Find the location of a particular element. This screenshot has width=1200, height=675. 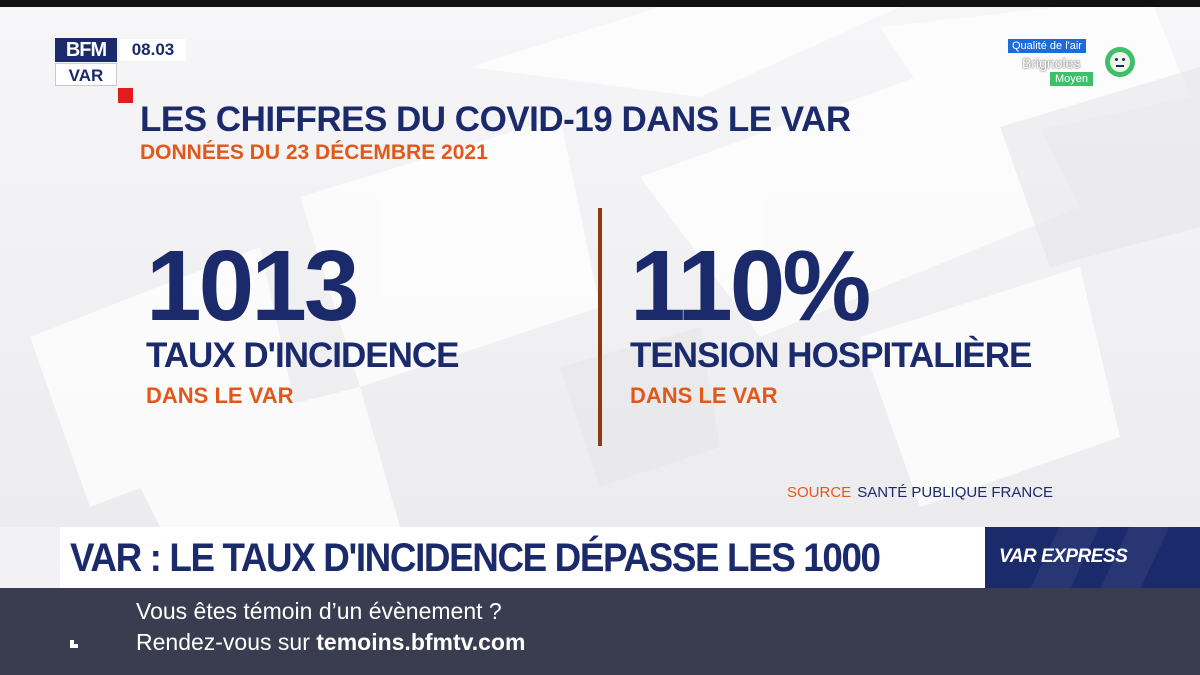

logo-region: VAR is located at coordinates (86, 74).